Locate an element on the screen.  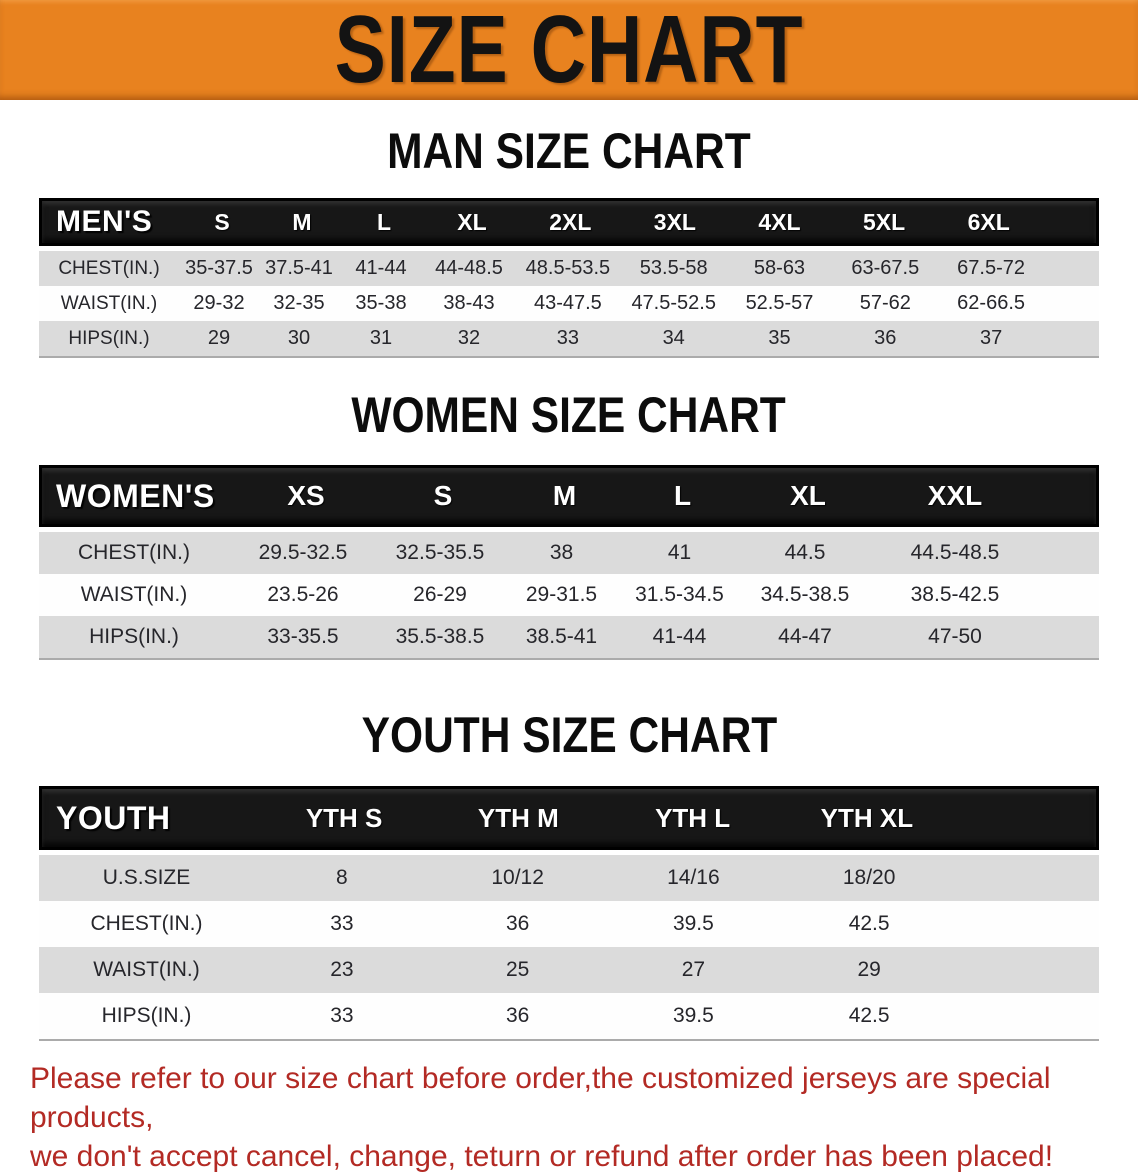
men-section-title-text: MAN SIZE CHART is located at coordinates (569, 151).